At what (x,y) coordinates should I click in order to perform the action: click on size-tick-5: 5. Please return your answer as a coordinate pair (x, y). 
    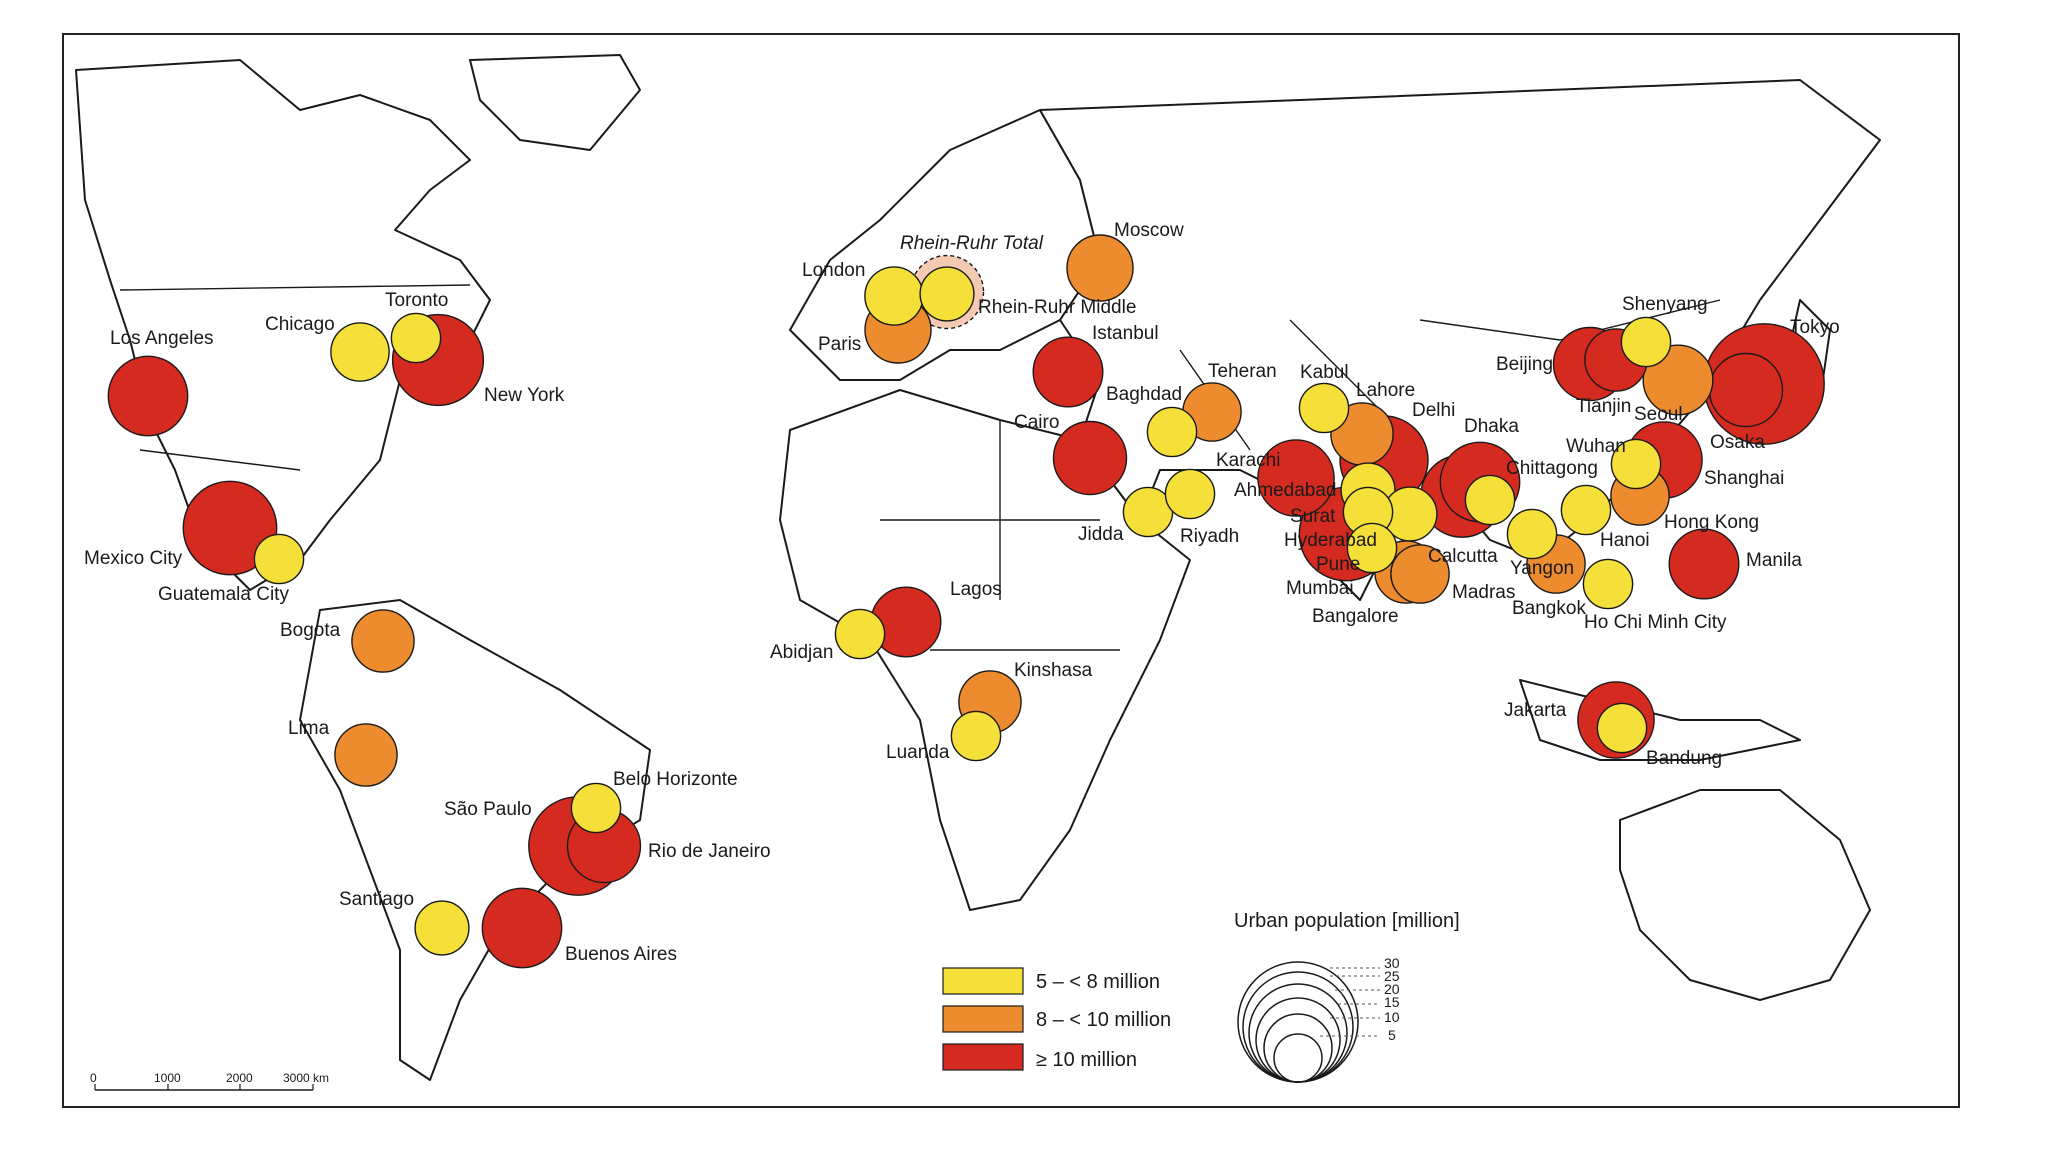
    Looking at the image, I should click on (1392, 1035).